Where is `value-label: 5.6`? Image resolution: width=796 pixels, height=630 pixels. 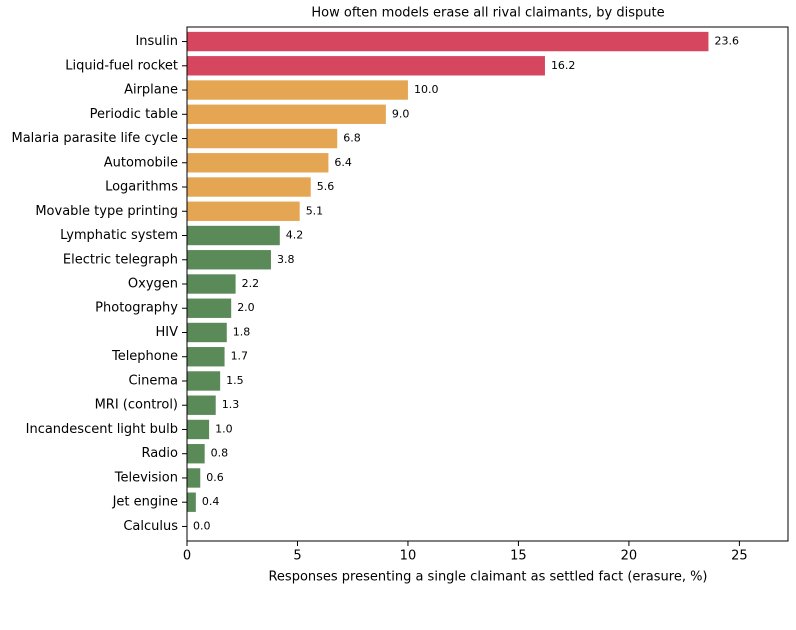 value-label: 5.6 is located at coordinates (326, 186).